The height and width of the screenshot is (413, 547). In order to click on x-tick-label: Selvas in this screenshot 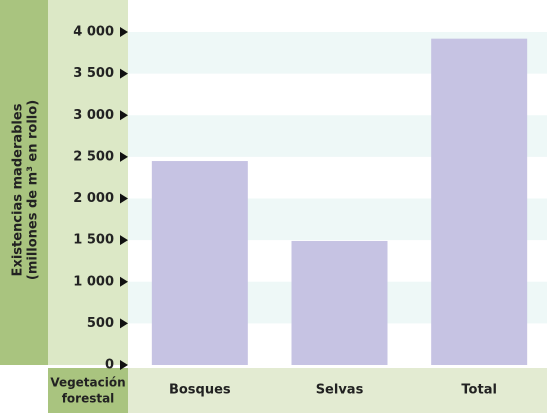, I will do `click(340, 390)`.